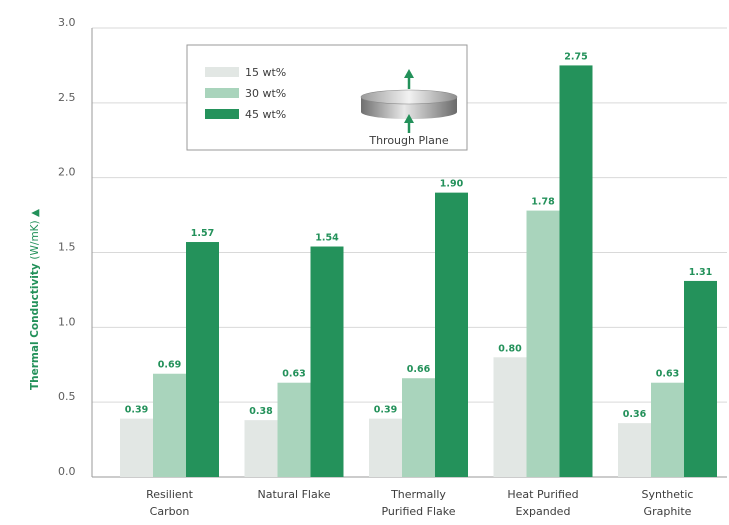 The image size is (729, 525). I want to click on x-category-label: Resilient Carbon, so click(170, 503).